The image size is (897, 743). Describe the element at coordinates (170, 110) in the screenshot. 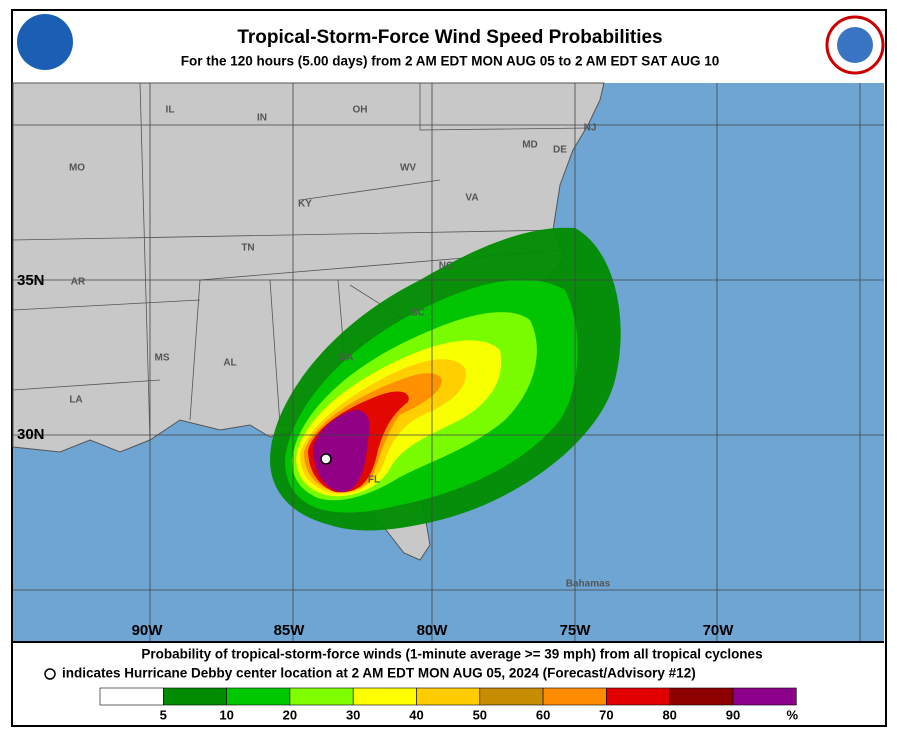

I see `place-label: IL` at that location.